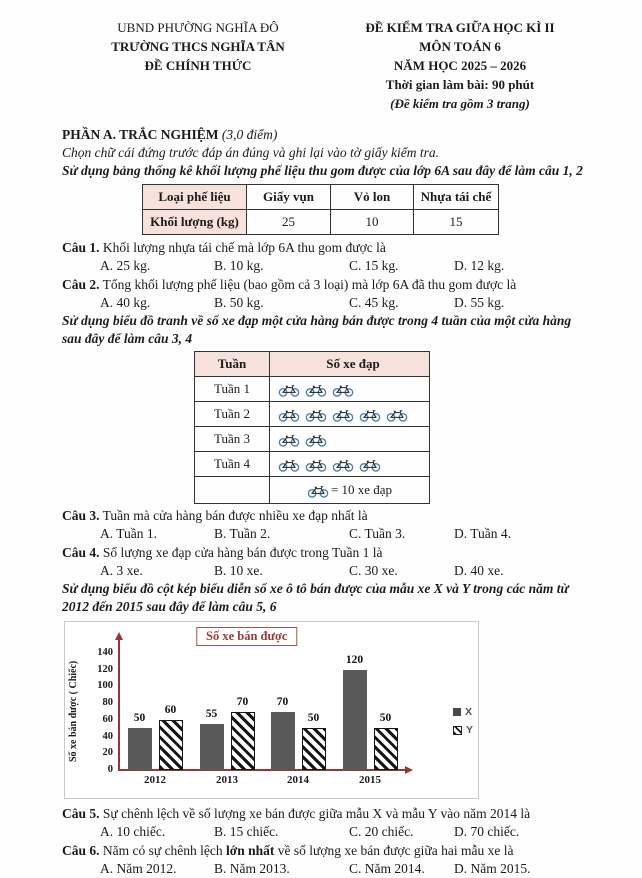  Describe the element at coordinates (105, 669) in the screenshot. I see `y-tick-120: 120` at that location.